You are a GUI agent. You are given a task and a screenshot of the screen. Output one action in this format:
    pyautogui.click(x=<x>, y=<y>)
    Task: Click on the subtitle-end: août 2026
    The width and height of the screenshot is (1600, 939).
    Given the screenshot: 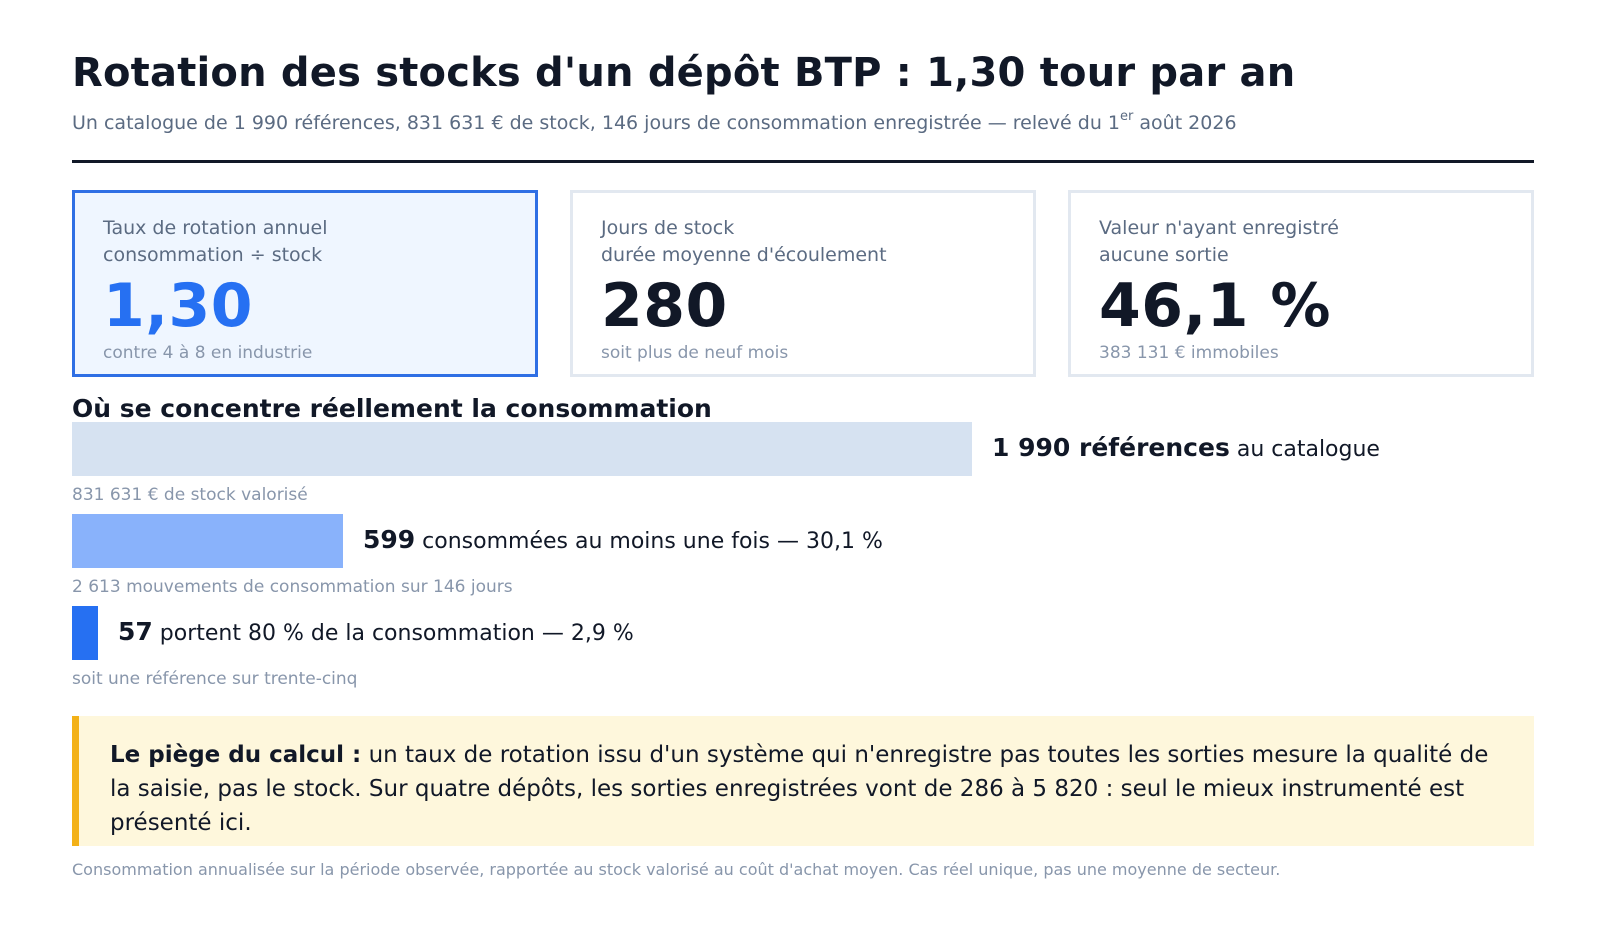 What is the action you would take?
    pyautogui.click(x=1185, y=123)
    